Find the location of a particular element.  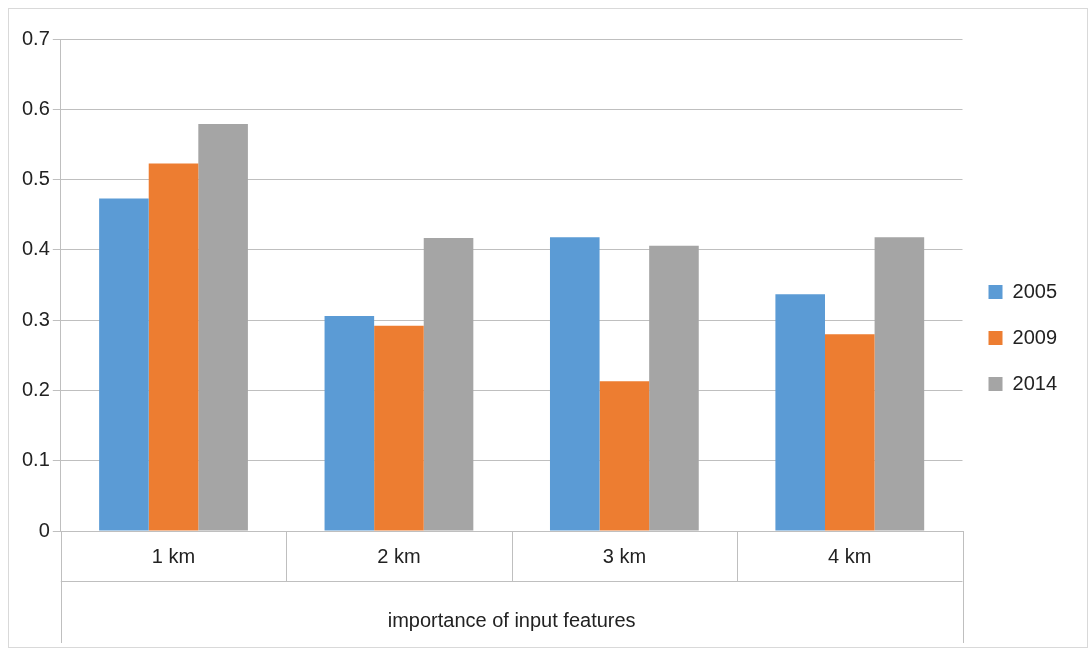

y-tick-label: 0 is located at coordinates (44, 529).